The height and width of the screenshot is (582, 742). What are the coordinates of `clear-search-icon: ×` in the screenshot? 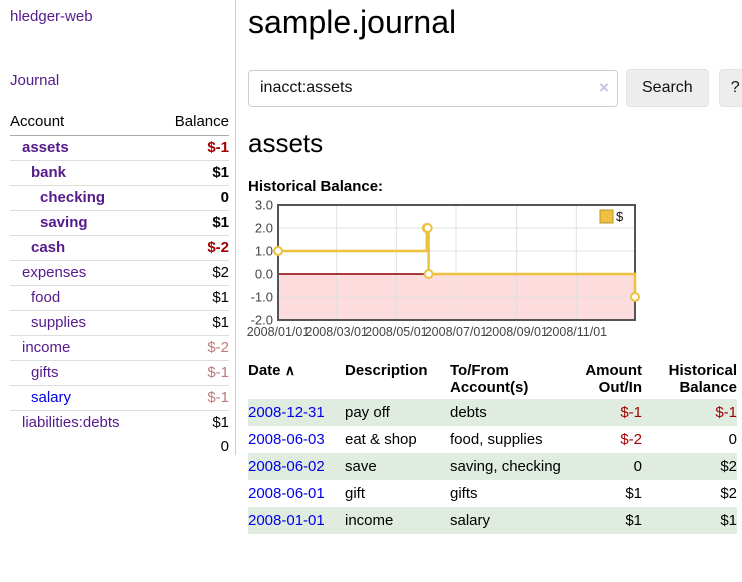 It's located at (604, 87).